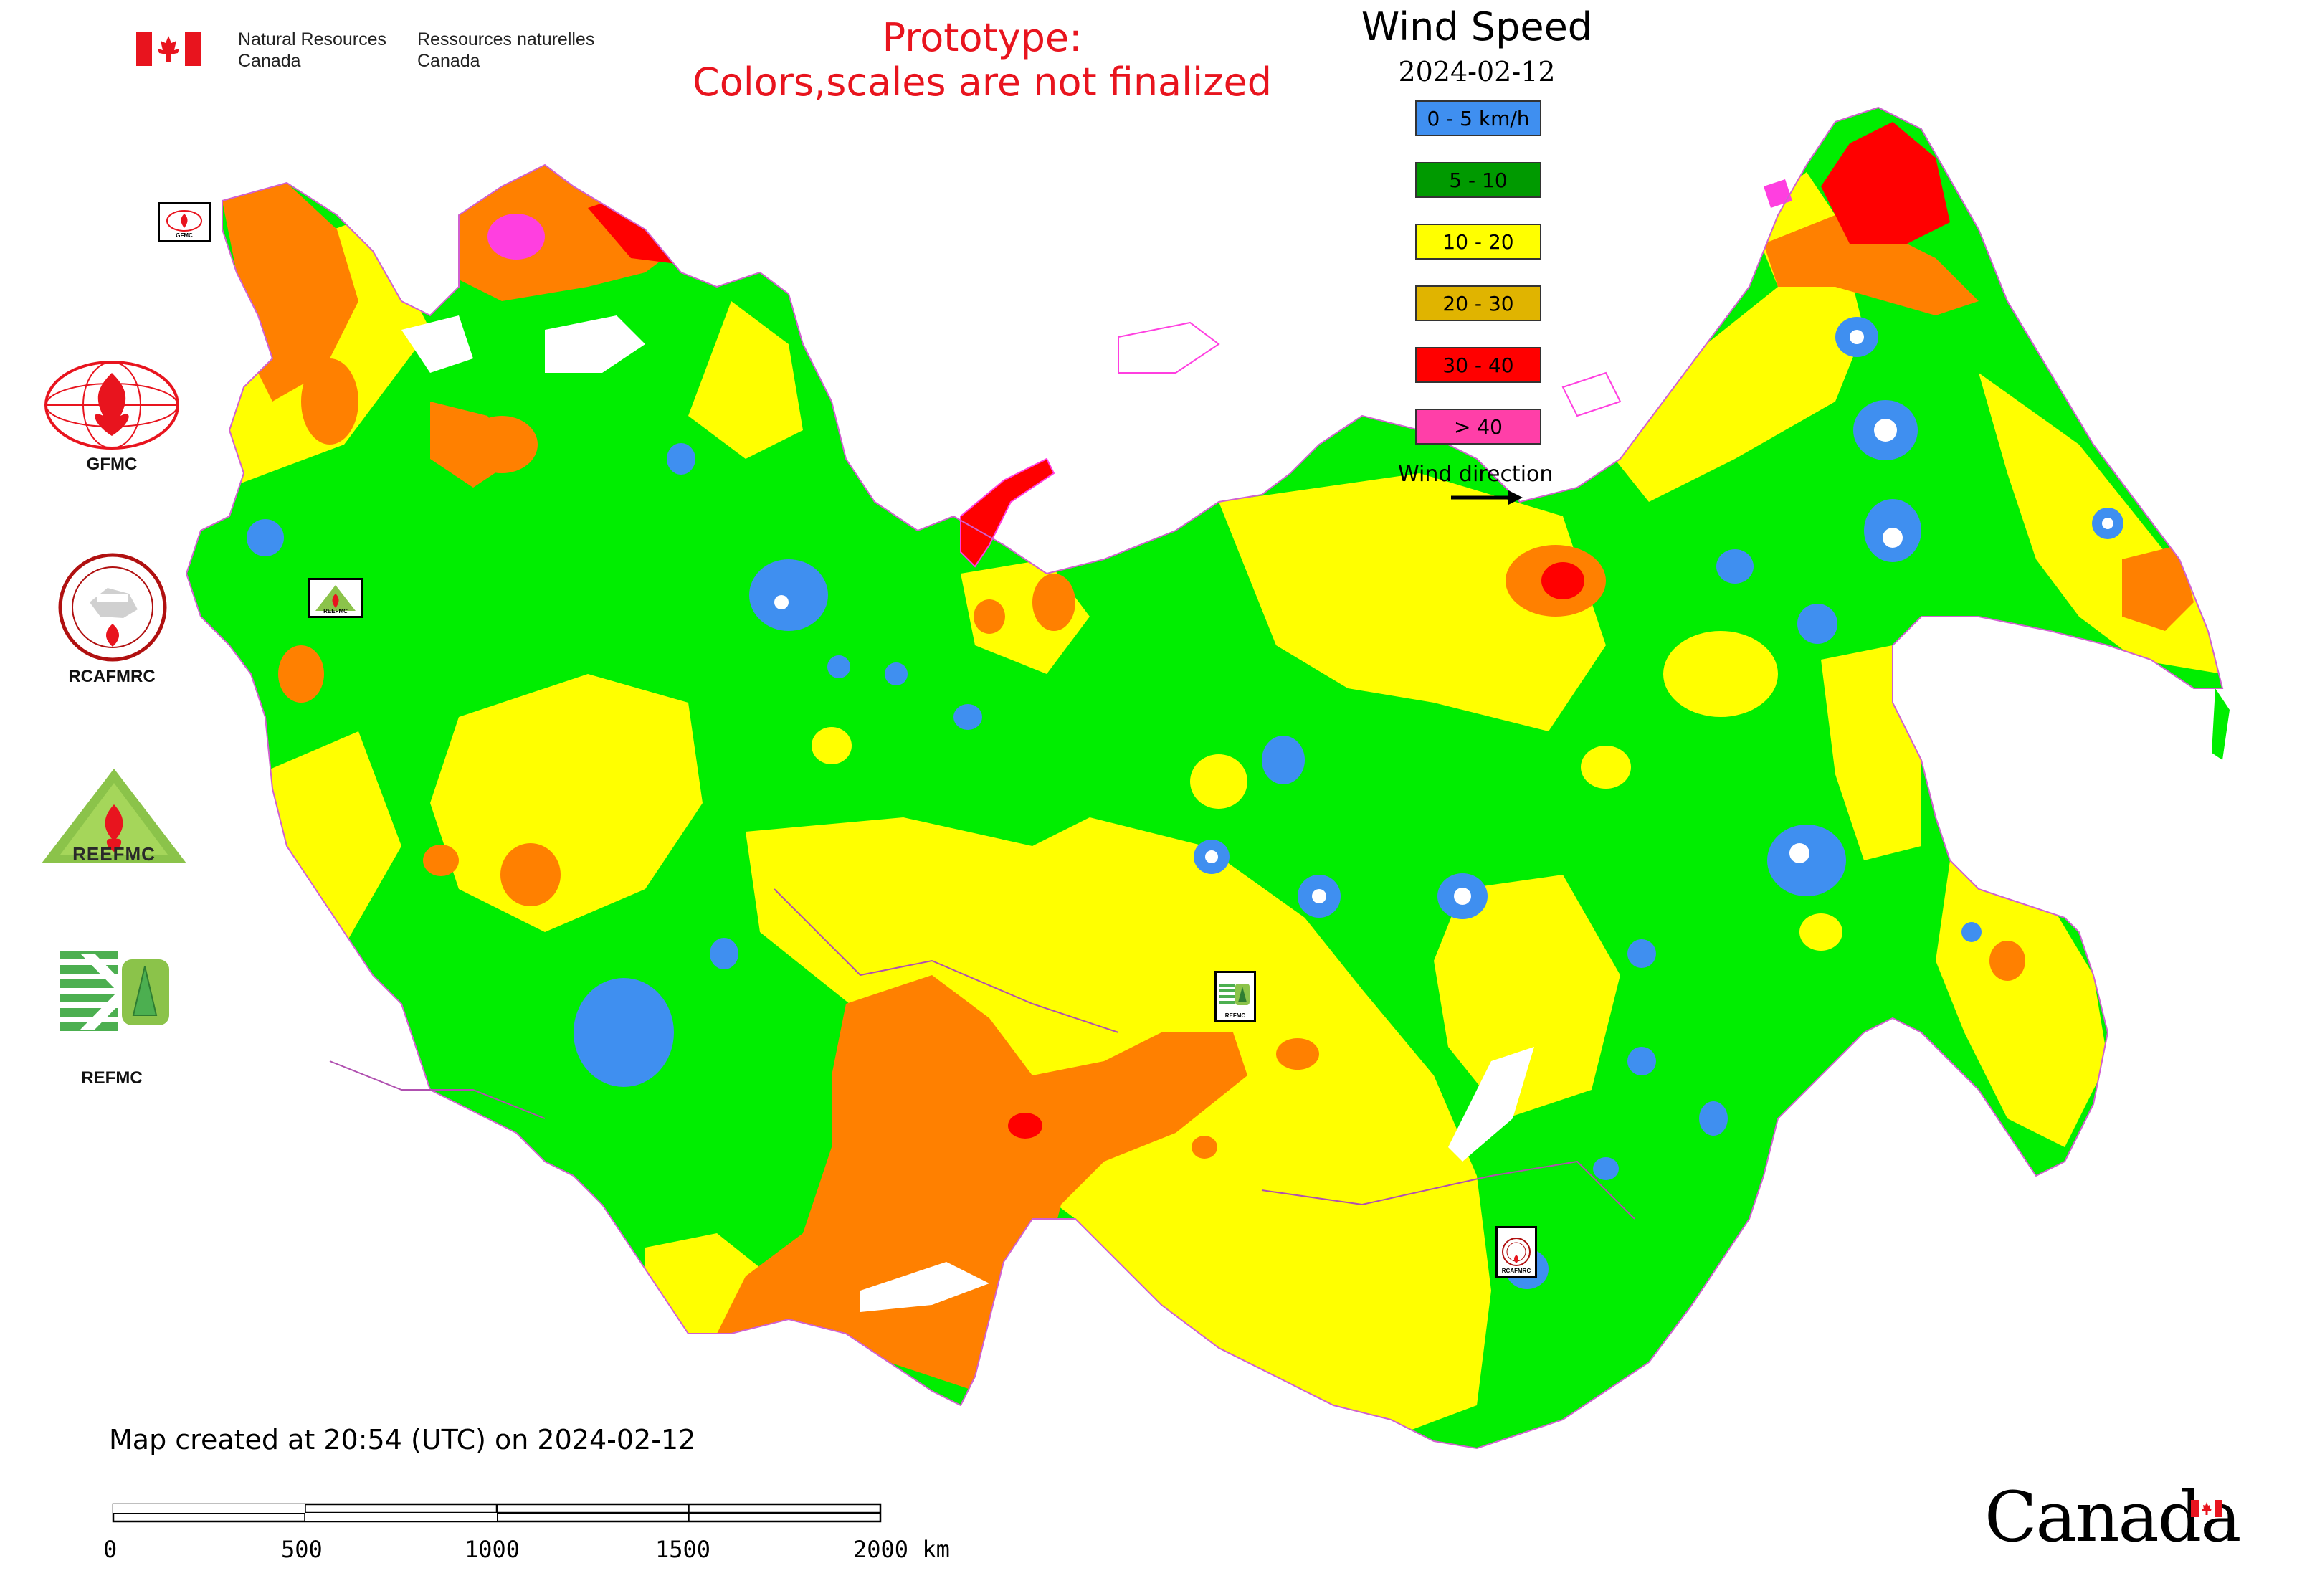 Image resolution: width=2302 pixels, height=1596 pixels. I want to click on canada-wordmark-flag-icon, so click(2206, 1508).